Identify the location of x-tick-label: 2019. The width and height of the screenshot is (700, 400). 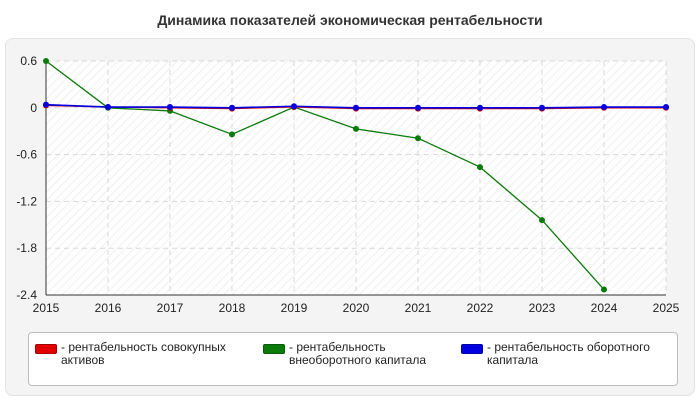
(294, 308).